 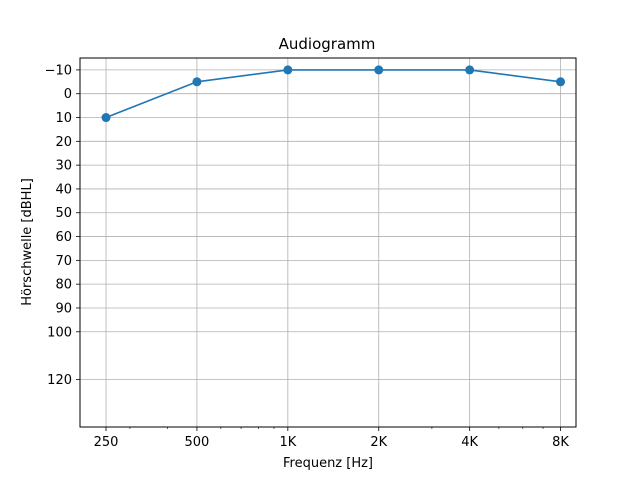 What do you see at coordinates (469, 442) in the screenshot?
I see `x-tick-label: 4K` at bounding box center [469, 442].